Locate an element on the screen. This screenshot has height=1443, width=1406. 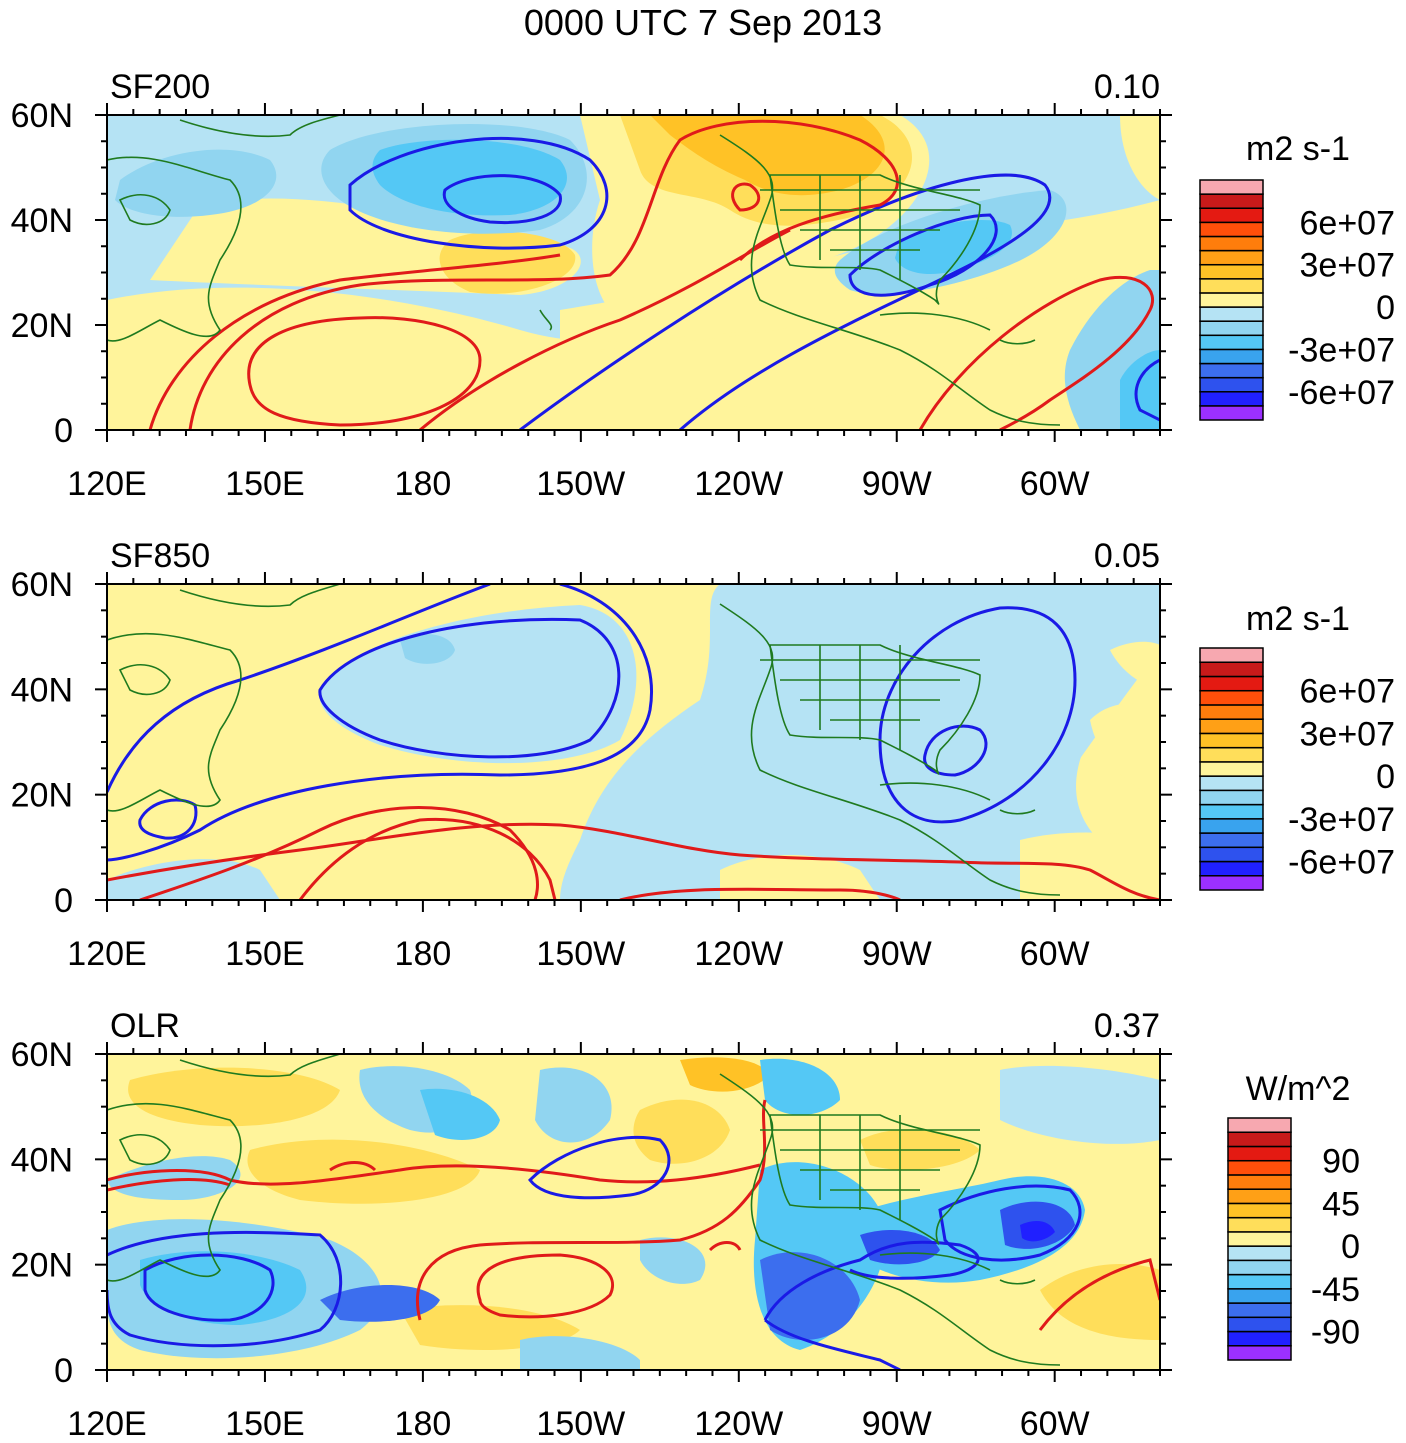
colorbar-label: 45 is located at coordinates (1341, 1204).